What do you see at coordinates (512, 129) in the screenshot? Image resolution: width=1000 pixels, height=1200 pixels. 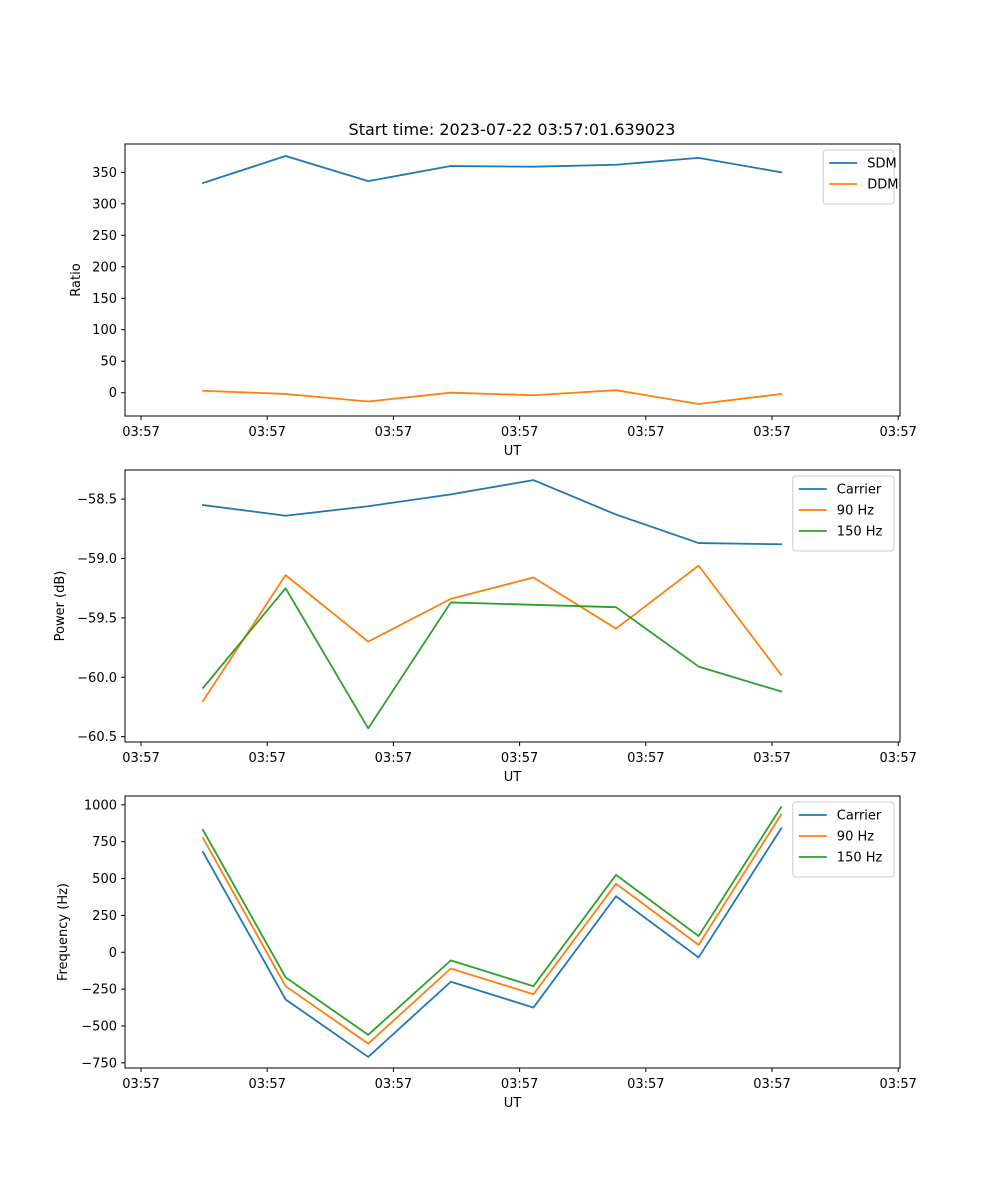 I see `figure-title: Start time: 2023-07-22 03:57:01.639023` at bounding box center [512, 129].